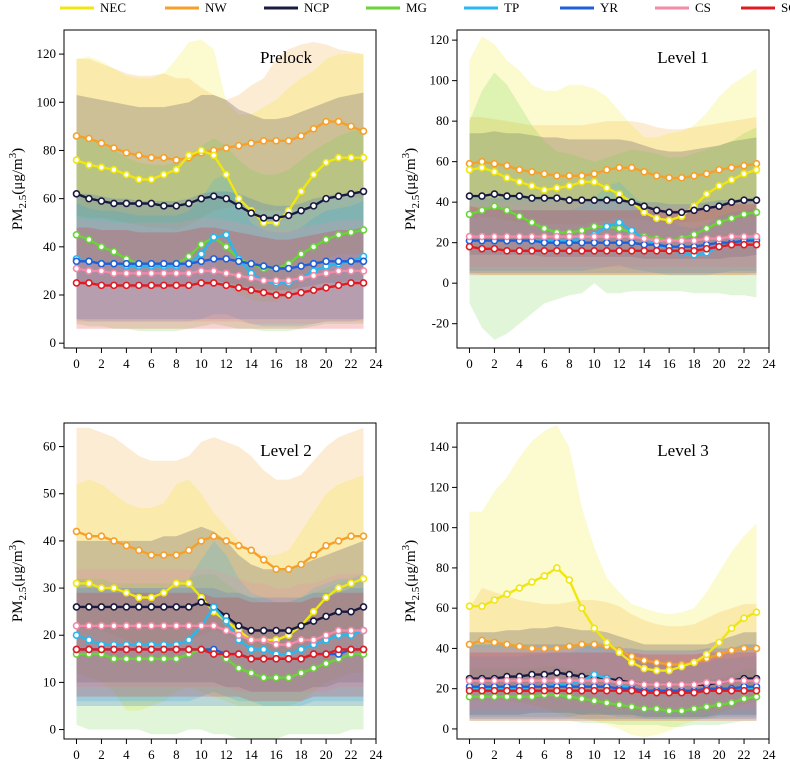 The width and height of the screenshot is (790, 762). I want to click on x-tick-label: 6, so click(544, 754).